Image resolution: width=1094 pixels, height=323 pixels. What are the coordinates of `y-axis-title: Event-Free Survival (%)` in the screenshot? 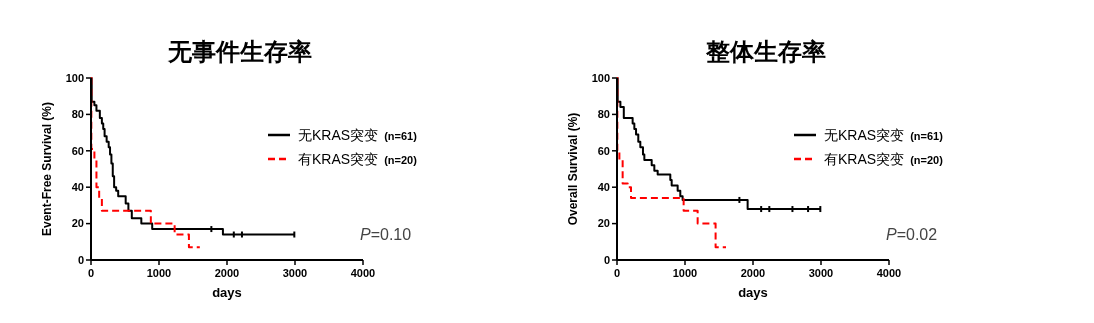 It's located at (47, 169).